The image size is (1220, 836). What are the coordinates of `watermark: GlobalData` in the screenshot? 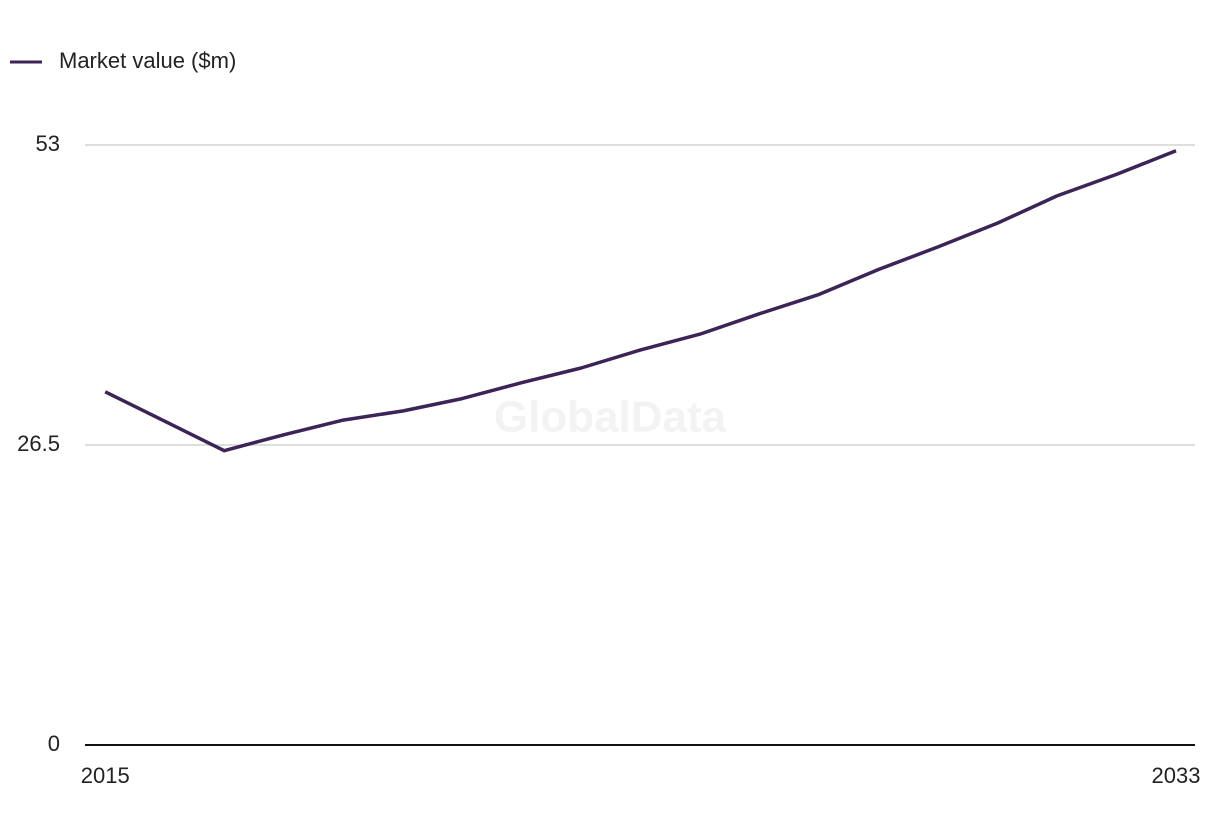 It's located at (610, 417).